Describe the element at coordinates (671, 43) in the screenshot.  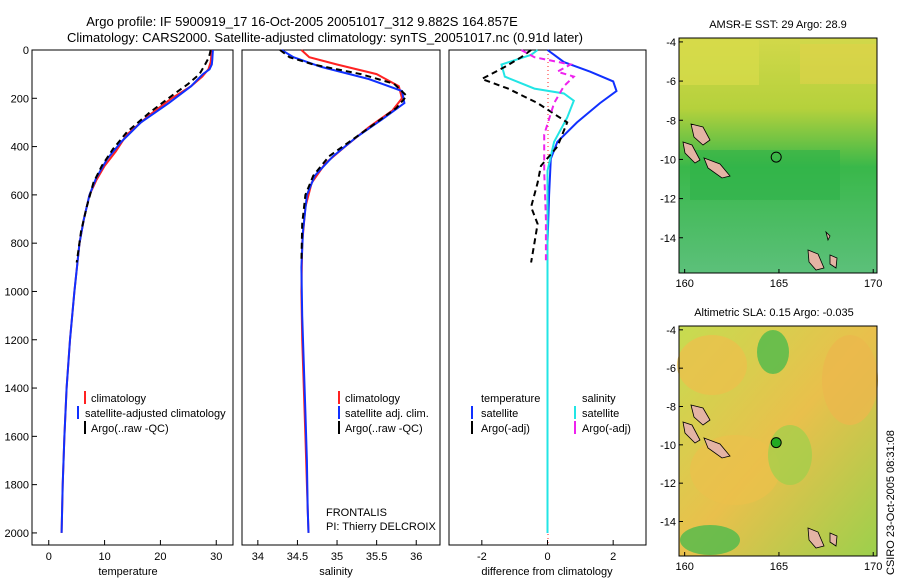
I see `lat-tick-label: -4` at that location.